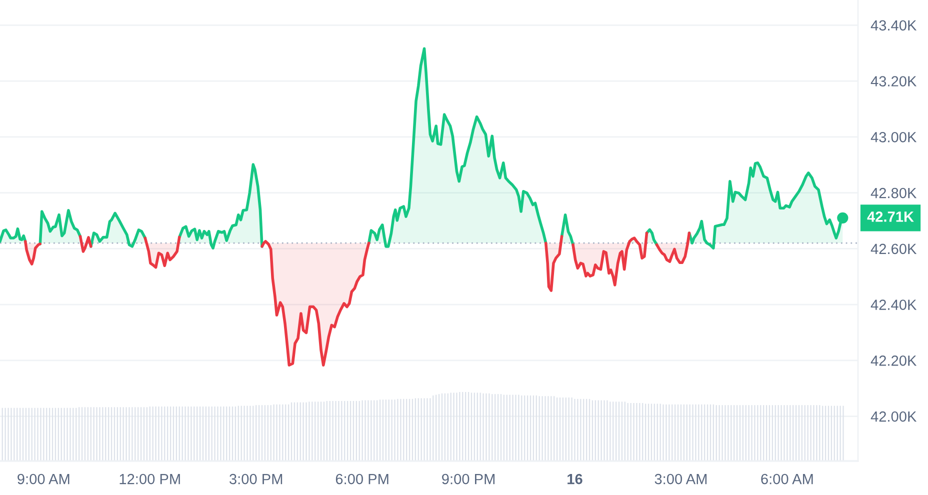  What do you see at coordinates (680, 479) in the screenshot?
I see `x-tick-label: 3:00 AM` at bounding box center [680, 479].